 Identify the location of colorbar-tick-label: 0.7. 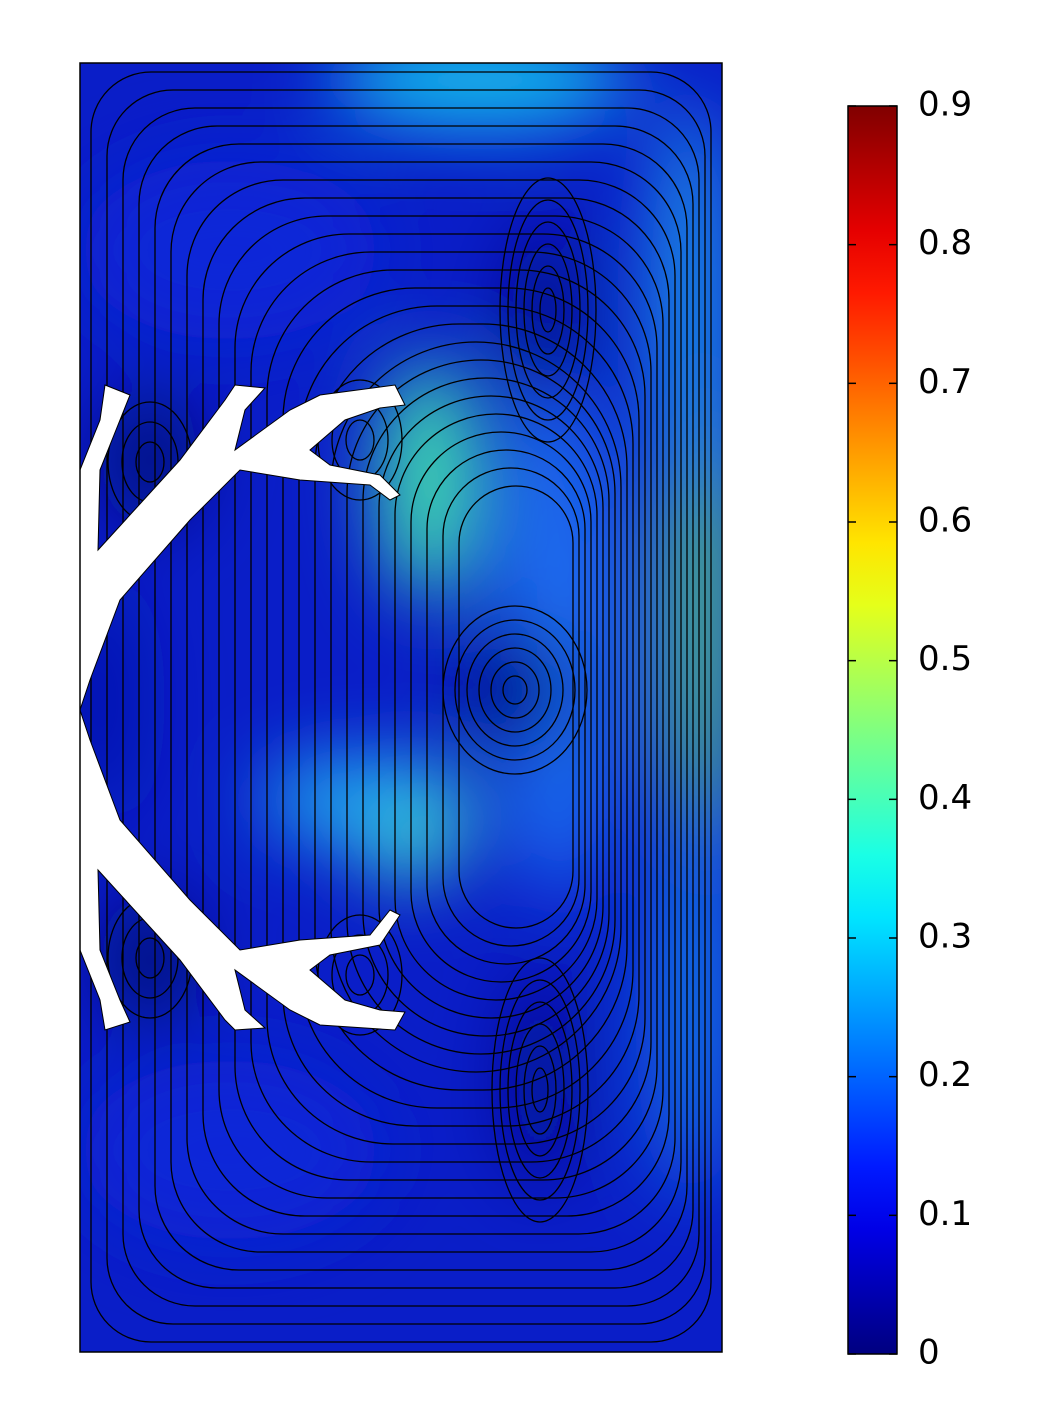
(945, 382).